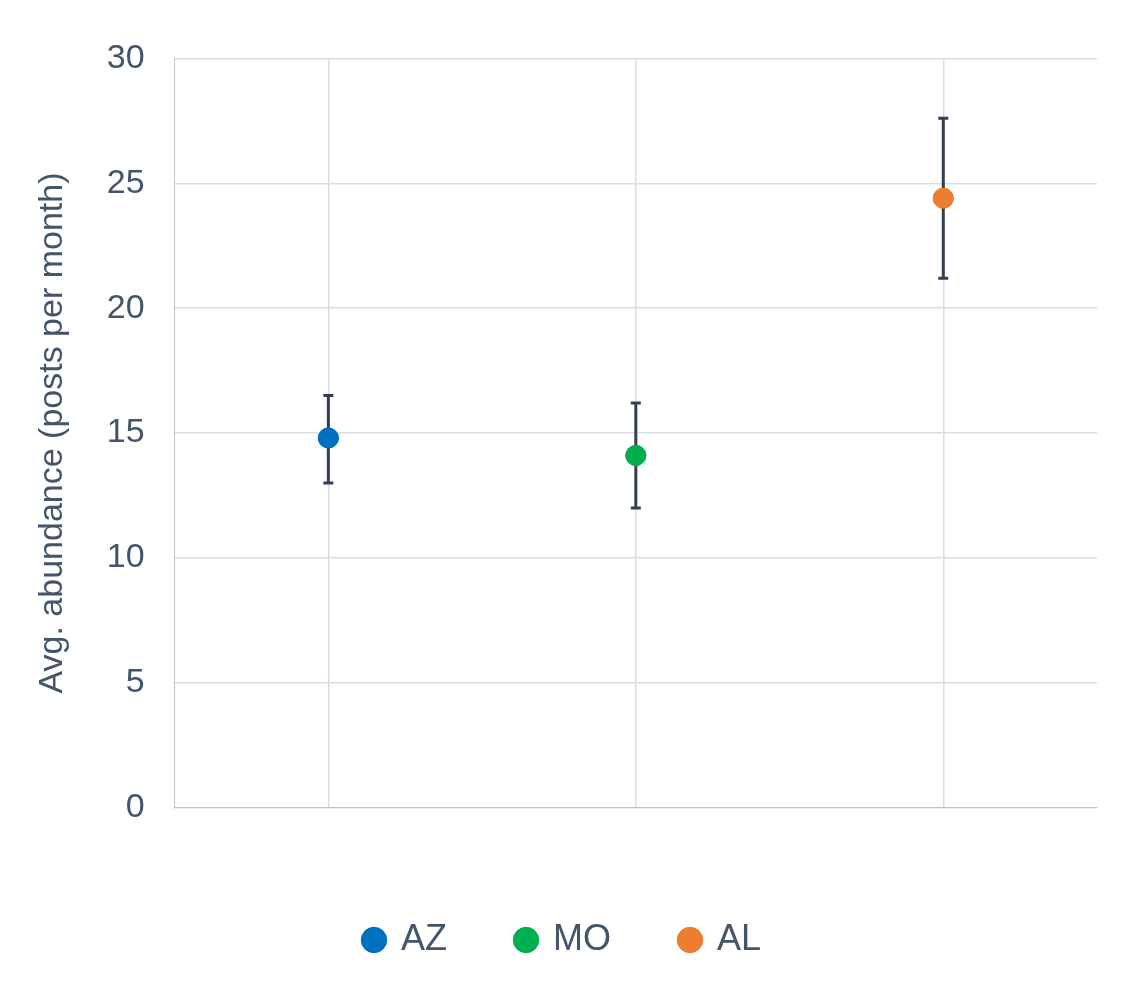 The width and height of the screenshot is (1130, 1001). Describe the element at coordinates (423, 937) in the screenshot. I see `legend-label: AZ` at that location.